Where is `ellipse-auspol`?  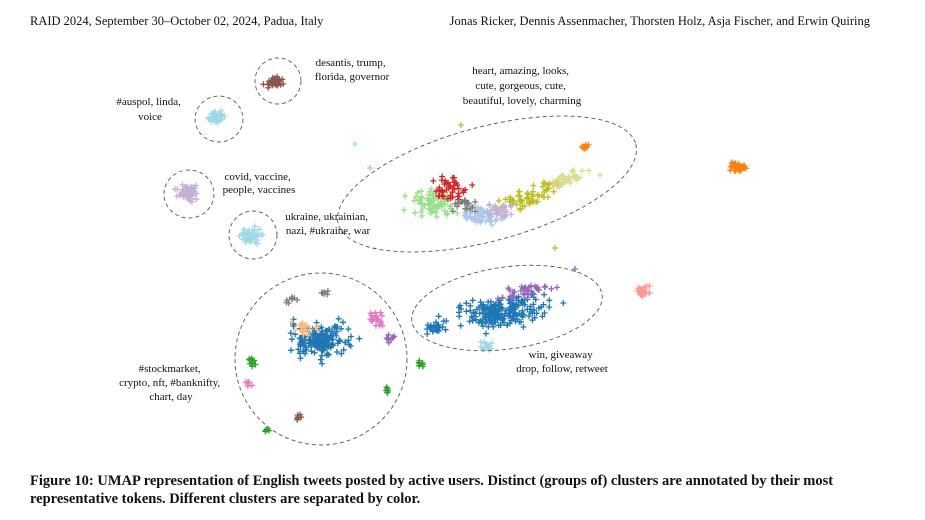 ellipse-auspol is located at coordinates (219, 119).